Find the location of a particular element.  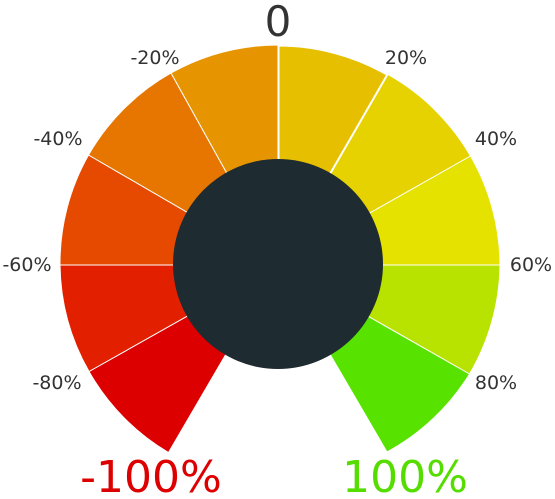

tick-label-minus-20: -20% is located at coordinates (154, 58).